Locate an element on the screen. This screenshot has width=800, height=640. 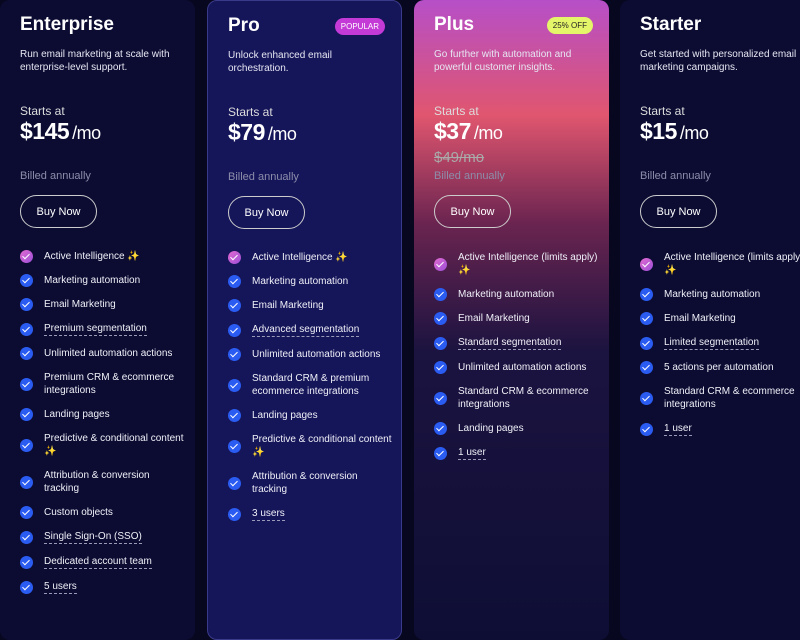
plan-name: Enterprise is located at coordinates (67, 24).